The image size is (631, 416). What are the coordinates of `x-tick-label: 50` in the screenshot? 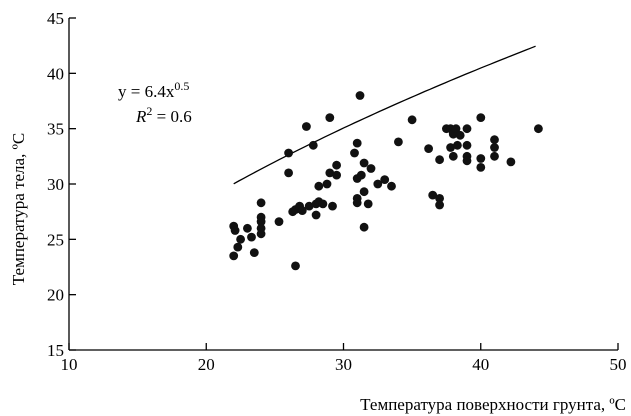 It's located at (618, 364).